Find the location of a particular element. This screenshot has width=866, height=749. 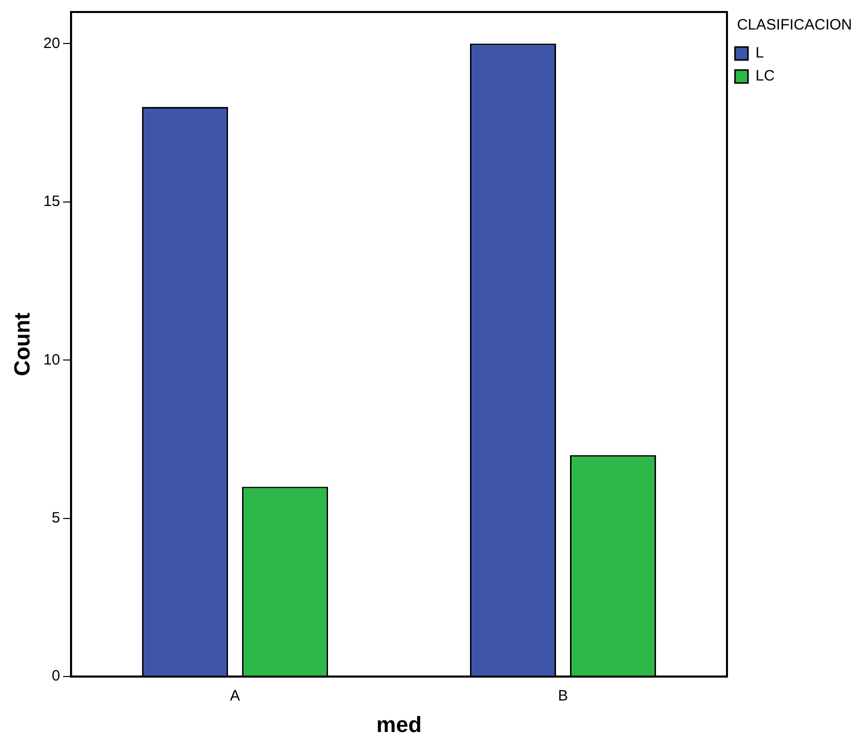

legend-title: CLASIFICACION is located at coordinates (794, 25).